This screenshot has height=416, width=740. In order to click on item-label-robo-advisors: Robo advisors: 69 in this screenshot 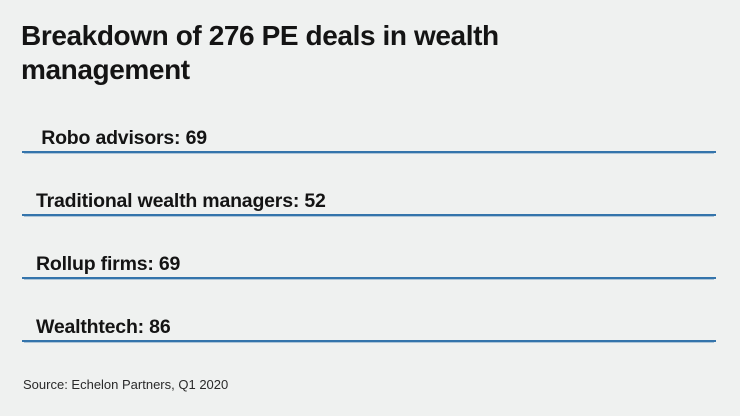, I will do `click(121, 138)`.